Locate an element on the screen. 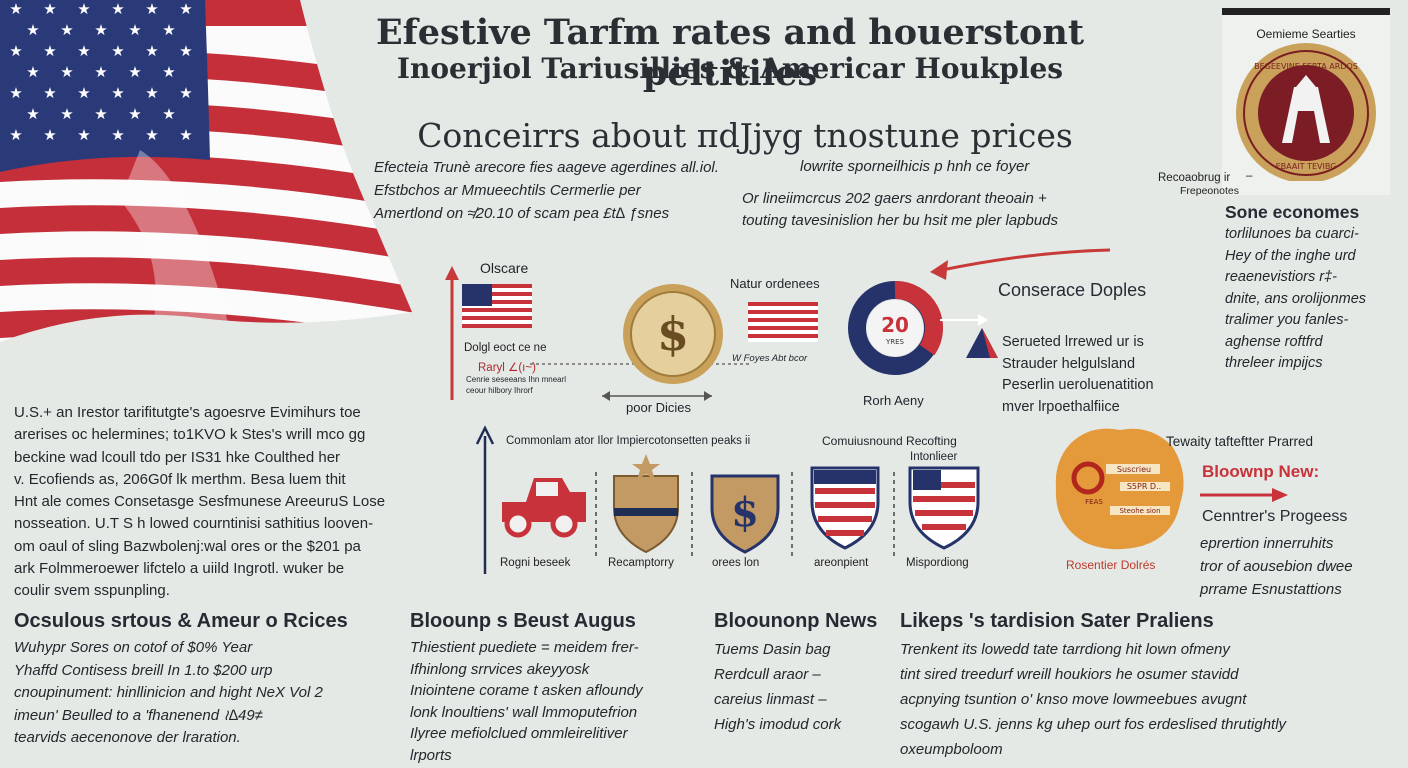 The image size is (1408, 768). bottom-line: tearvids aecenonove der lraration. is located at coordinates (127, 737).